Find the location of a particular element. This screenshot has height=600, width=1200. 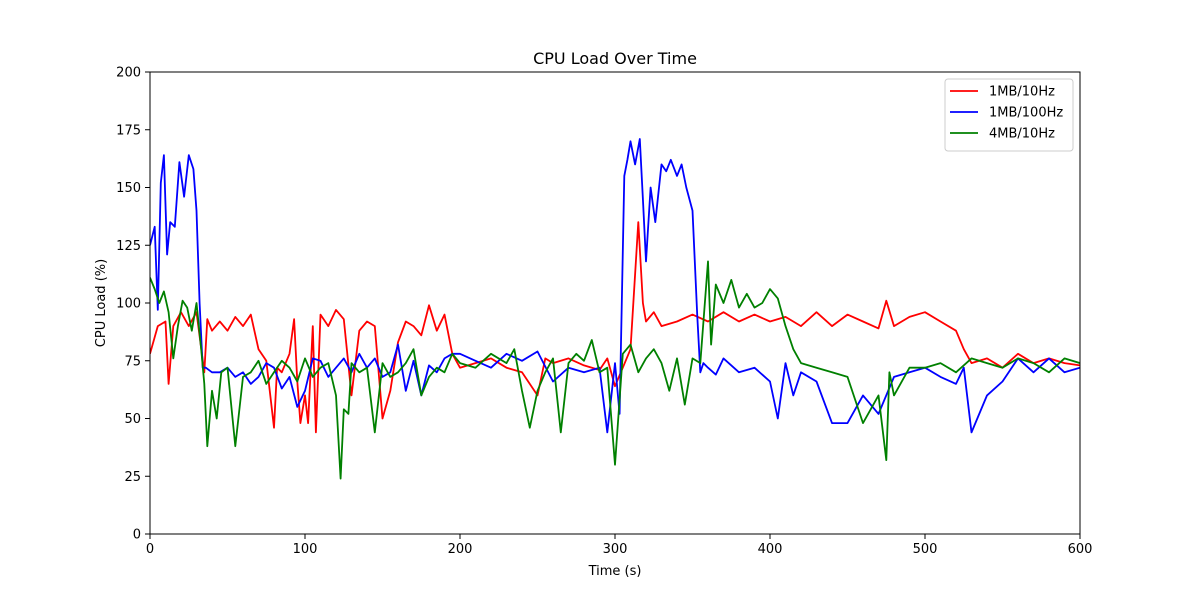

y-tick-label-4: 100 is located at coordinates (128, 304).